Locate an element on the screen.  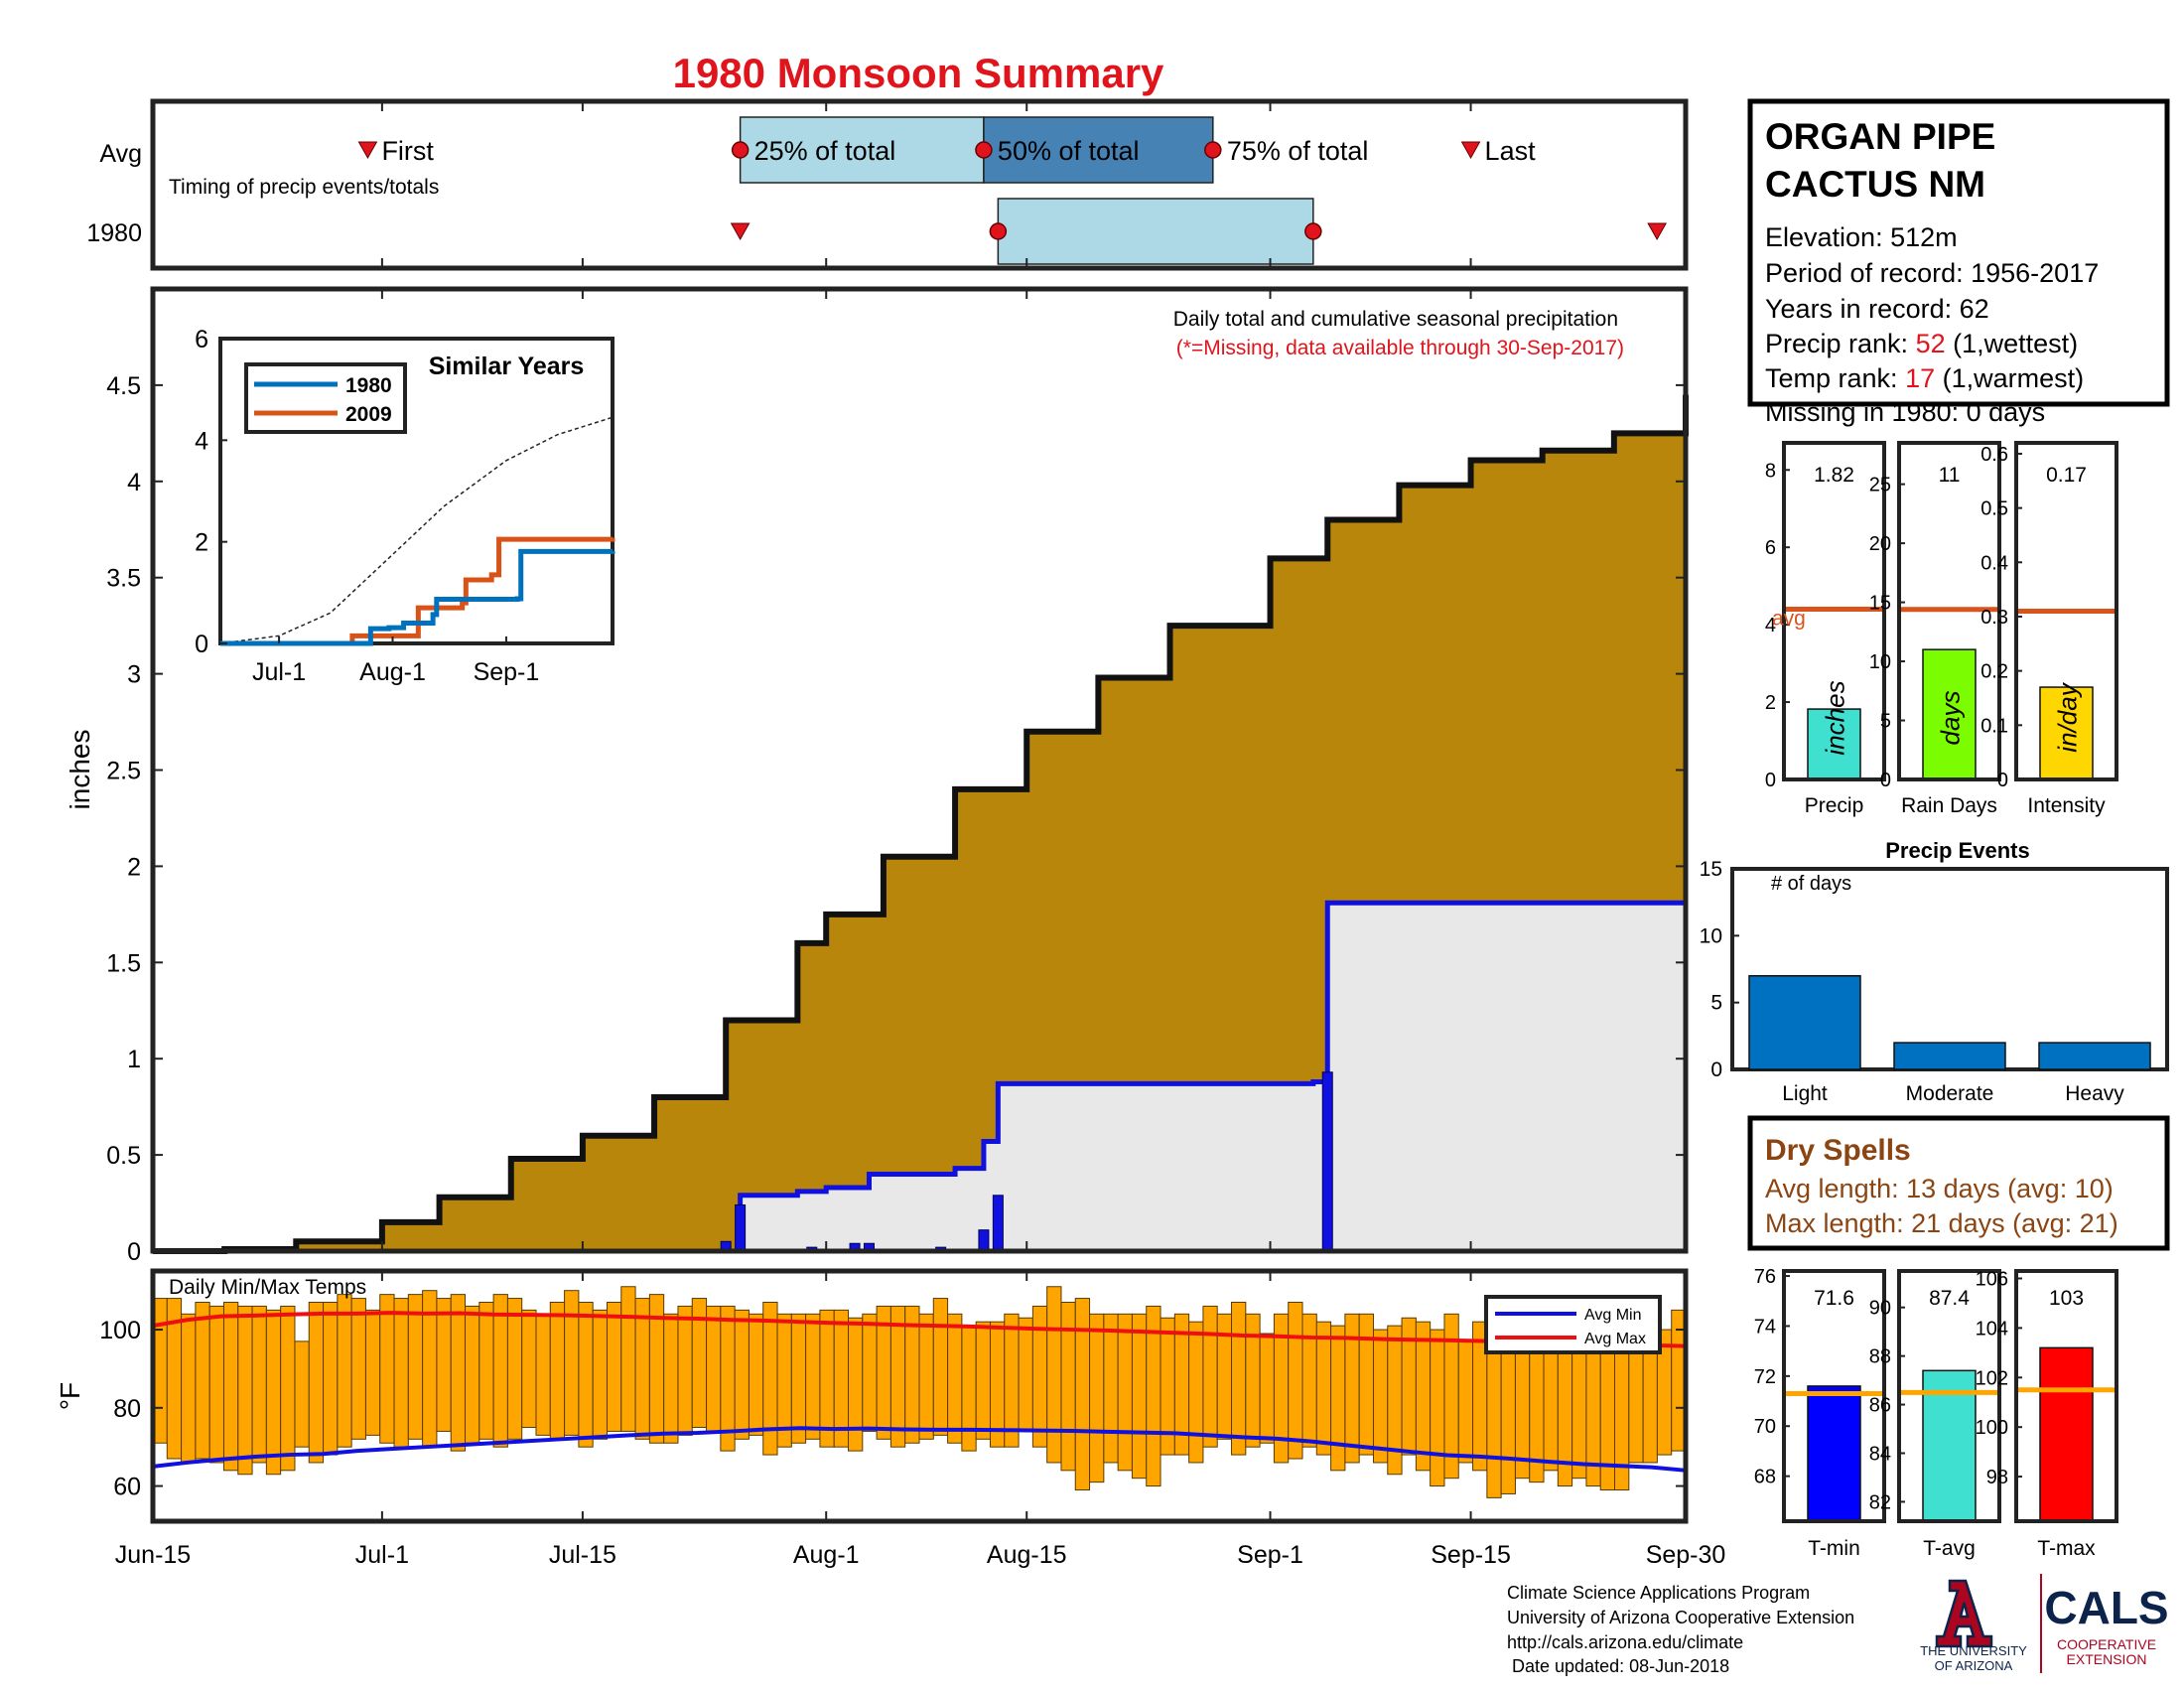
summary-value: 1.82 is located at coordinates (1834, 475).